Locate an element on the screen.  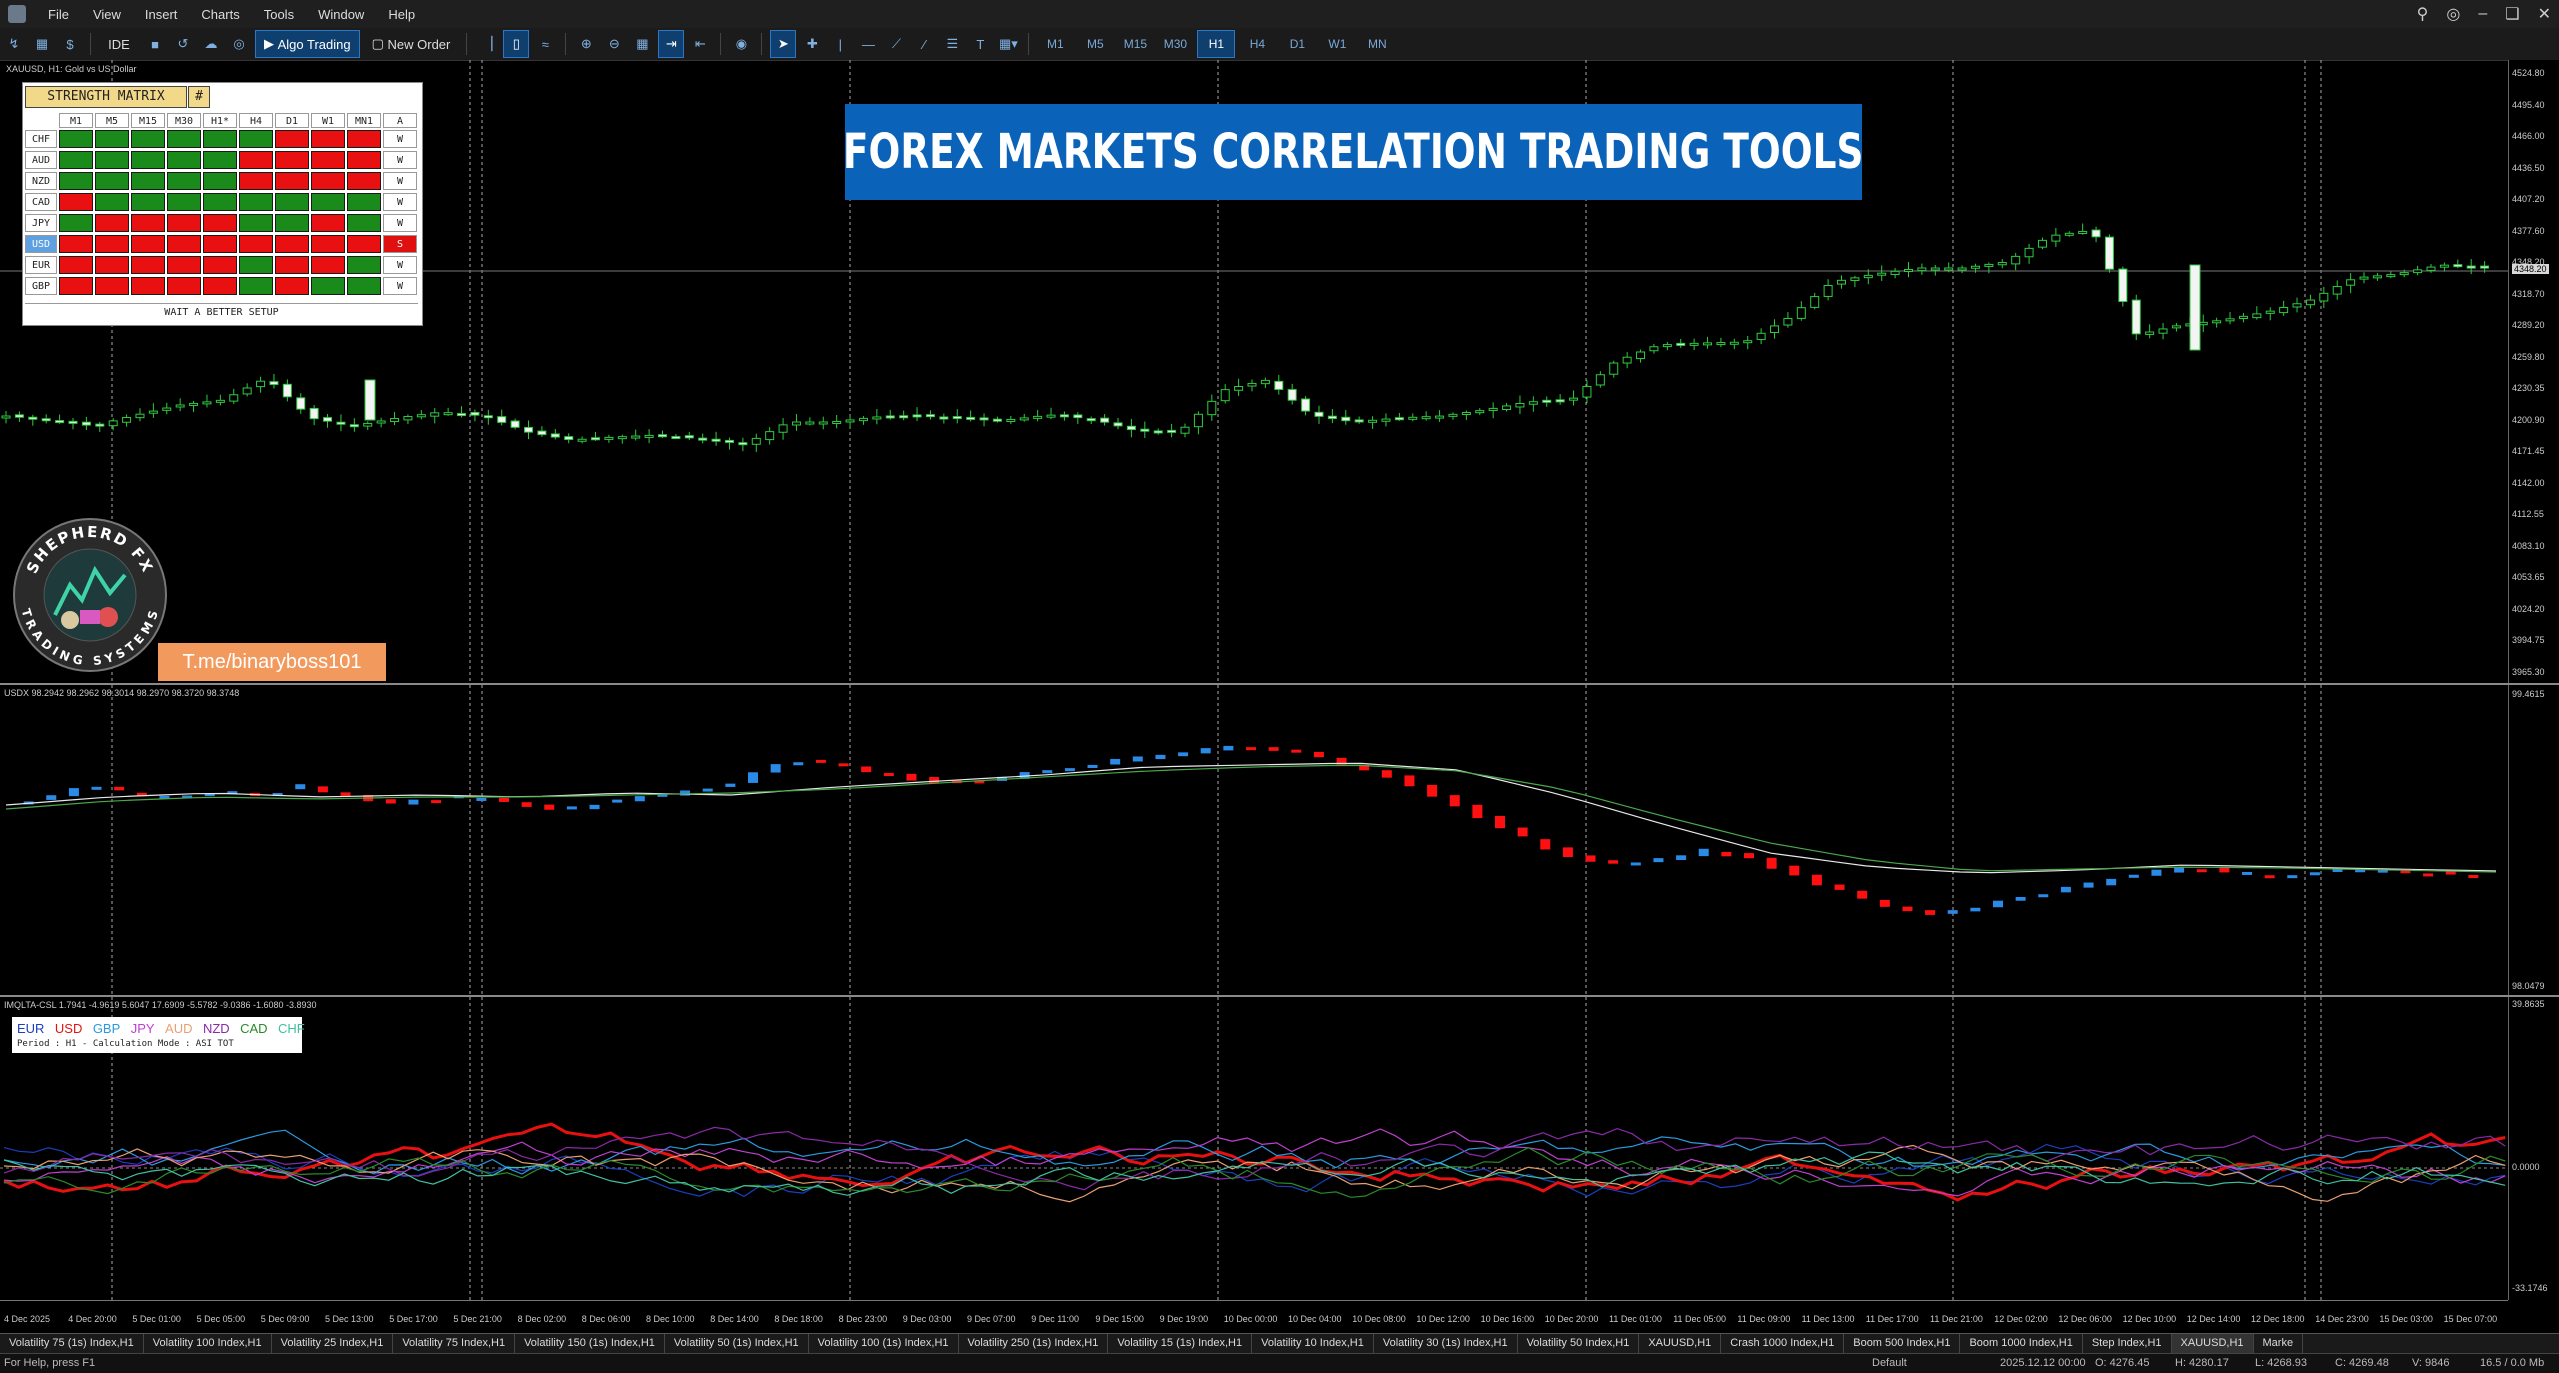
trendline-icon: ⟋ is located at coordinates (896, 43).